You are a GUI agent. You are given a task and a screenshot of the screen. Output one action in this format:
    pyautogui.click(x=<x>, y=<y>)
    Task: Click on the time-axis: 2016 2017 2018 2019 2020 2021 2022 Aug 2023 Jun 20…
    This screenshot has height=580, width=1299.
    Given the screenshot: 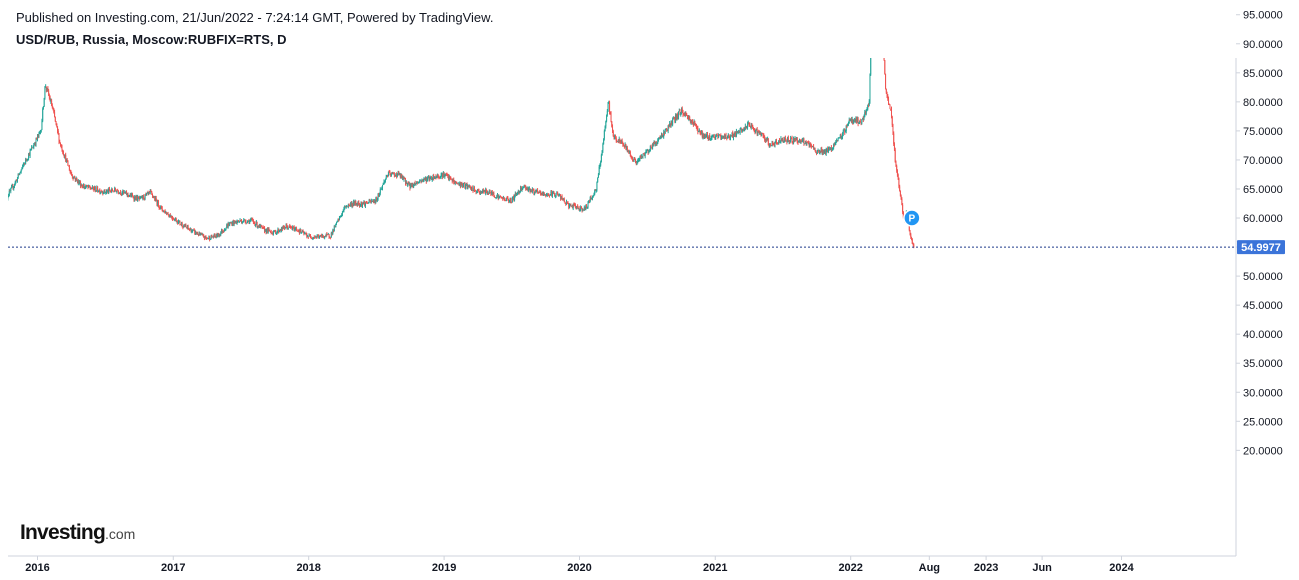 What is the action you would take?
    pyautogui.click(x=580, y=565)
    